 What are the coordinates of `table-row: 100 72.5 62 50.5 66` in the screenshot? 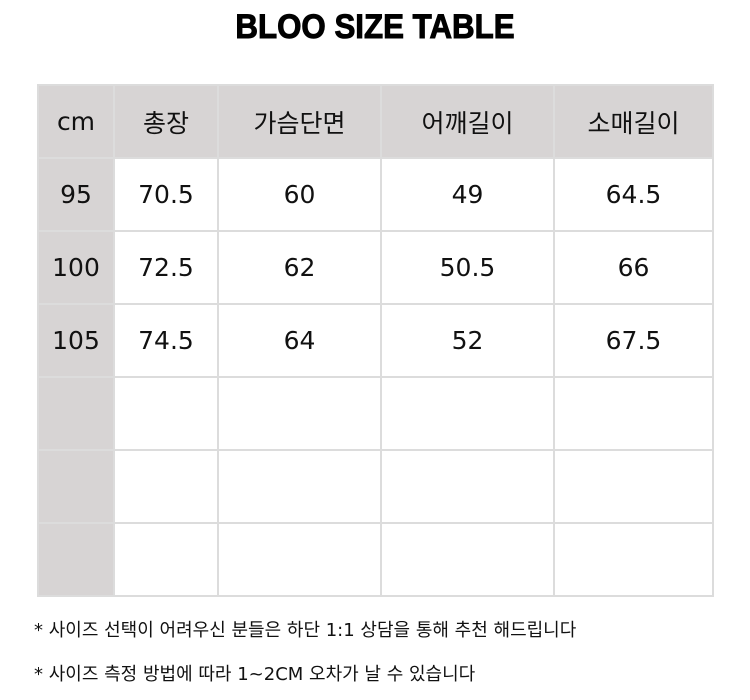 It's located at (375, 267).